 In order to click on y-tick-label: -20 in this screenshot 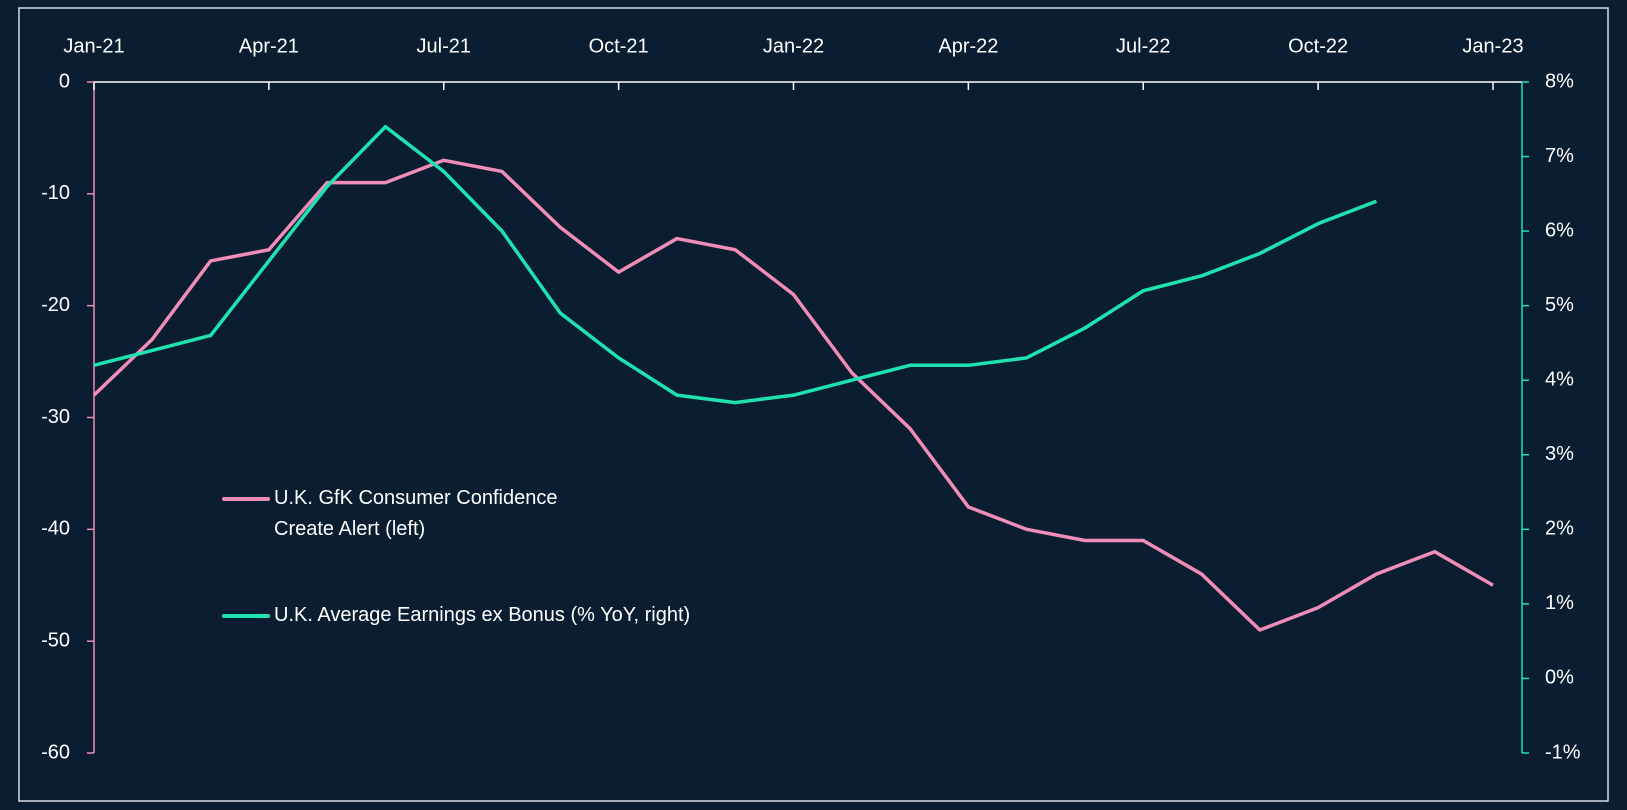, I will do `click(55, 305)`.